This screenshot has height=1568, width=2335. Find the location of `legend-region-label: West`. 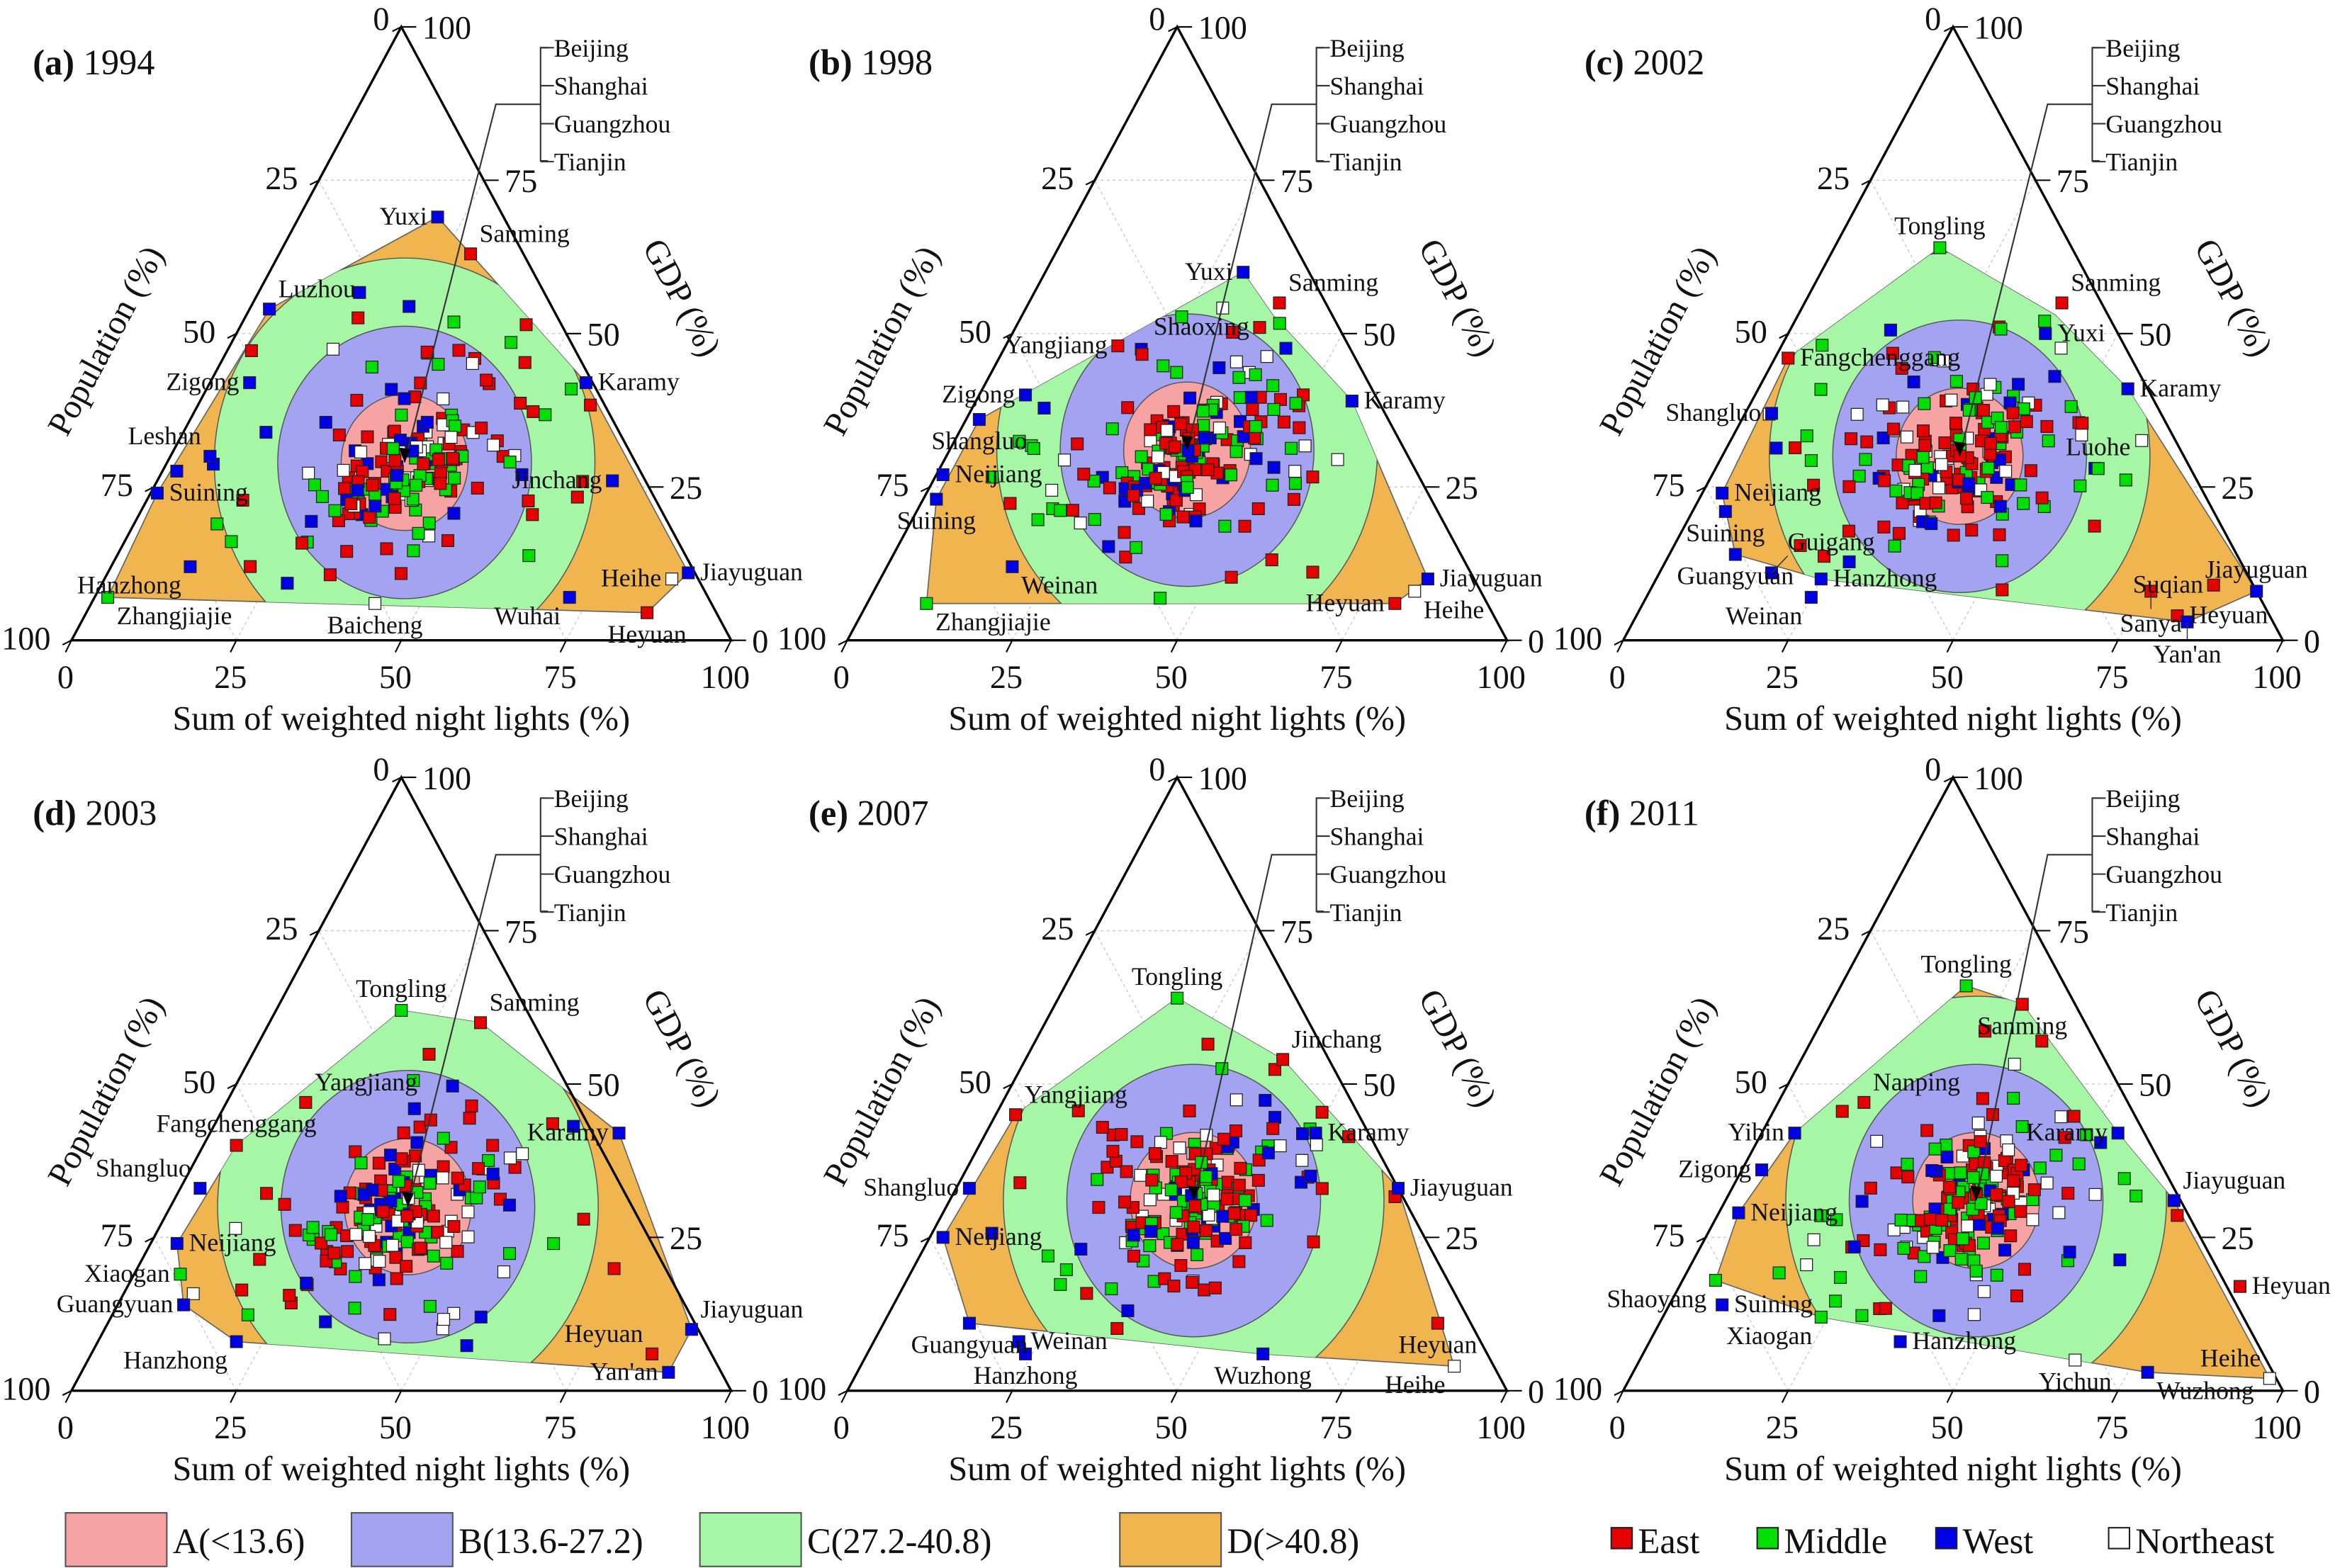

legend-region-label: West is located at coordinates (1998, 1541).